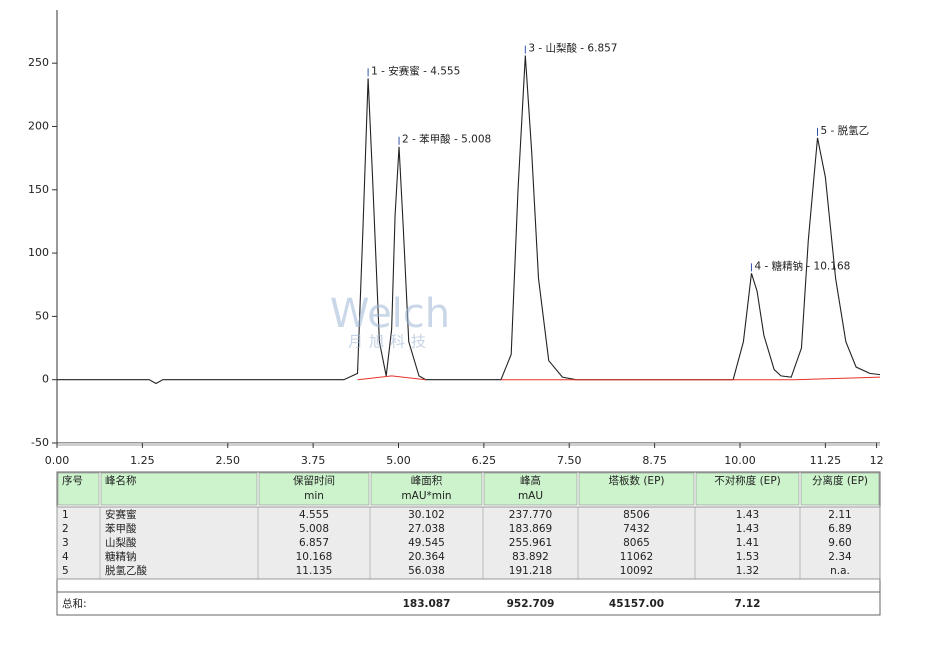  I want to click on table-body, so click(468, 543).